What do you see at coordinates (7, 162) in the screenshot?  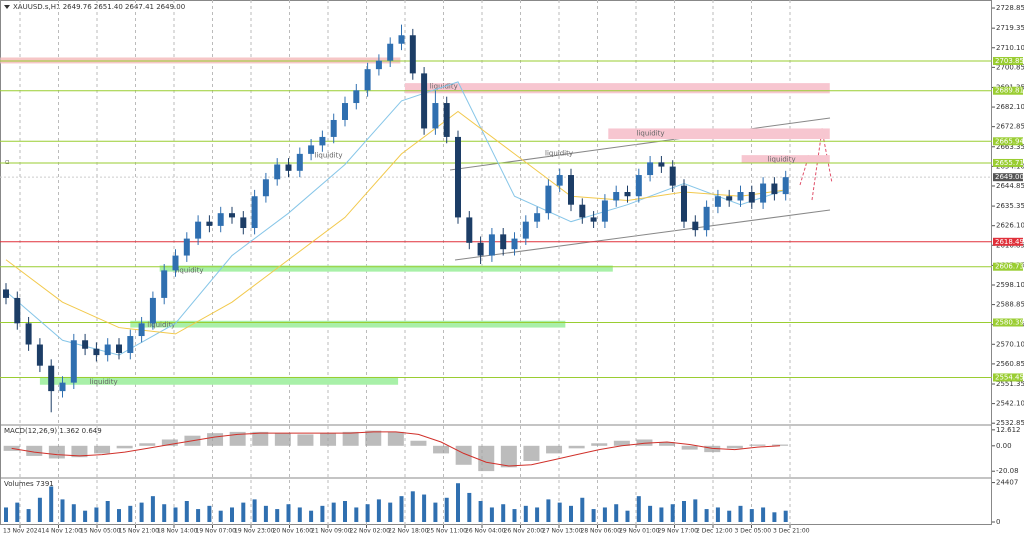 I see `marker: ▫` at bounding box center [7, 162].